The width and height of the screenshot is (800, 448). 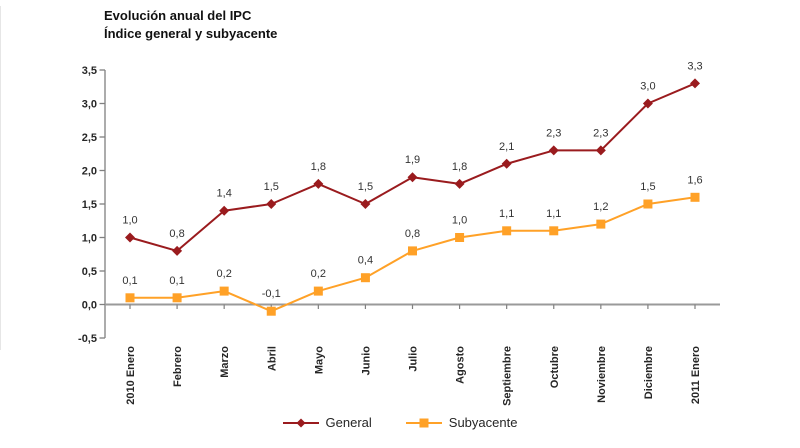 I want to click on svg-text: 0,0, so click(x=89, y=306).